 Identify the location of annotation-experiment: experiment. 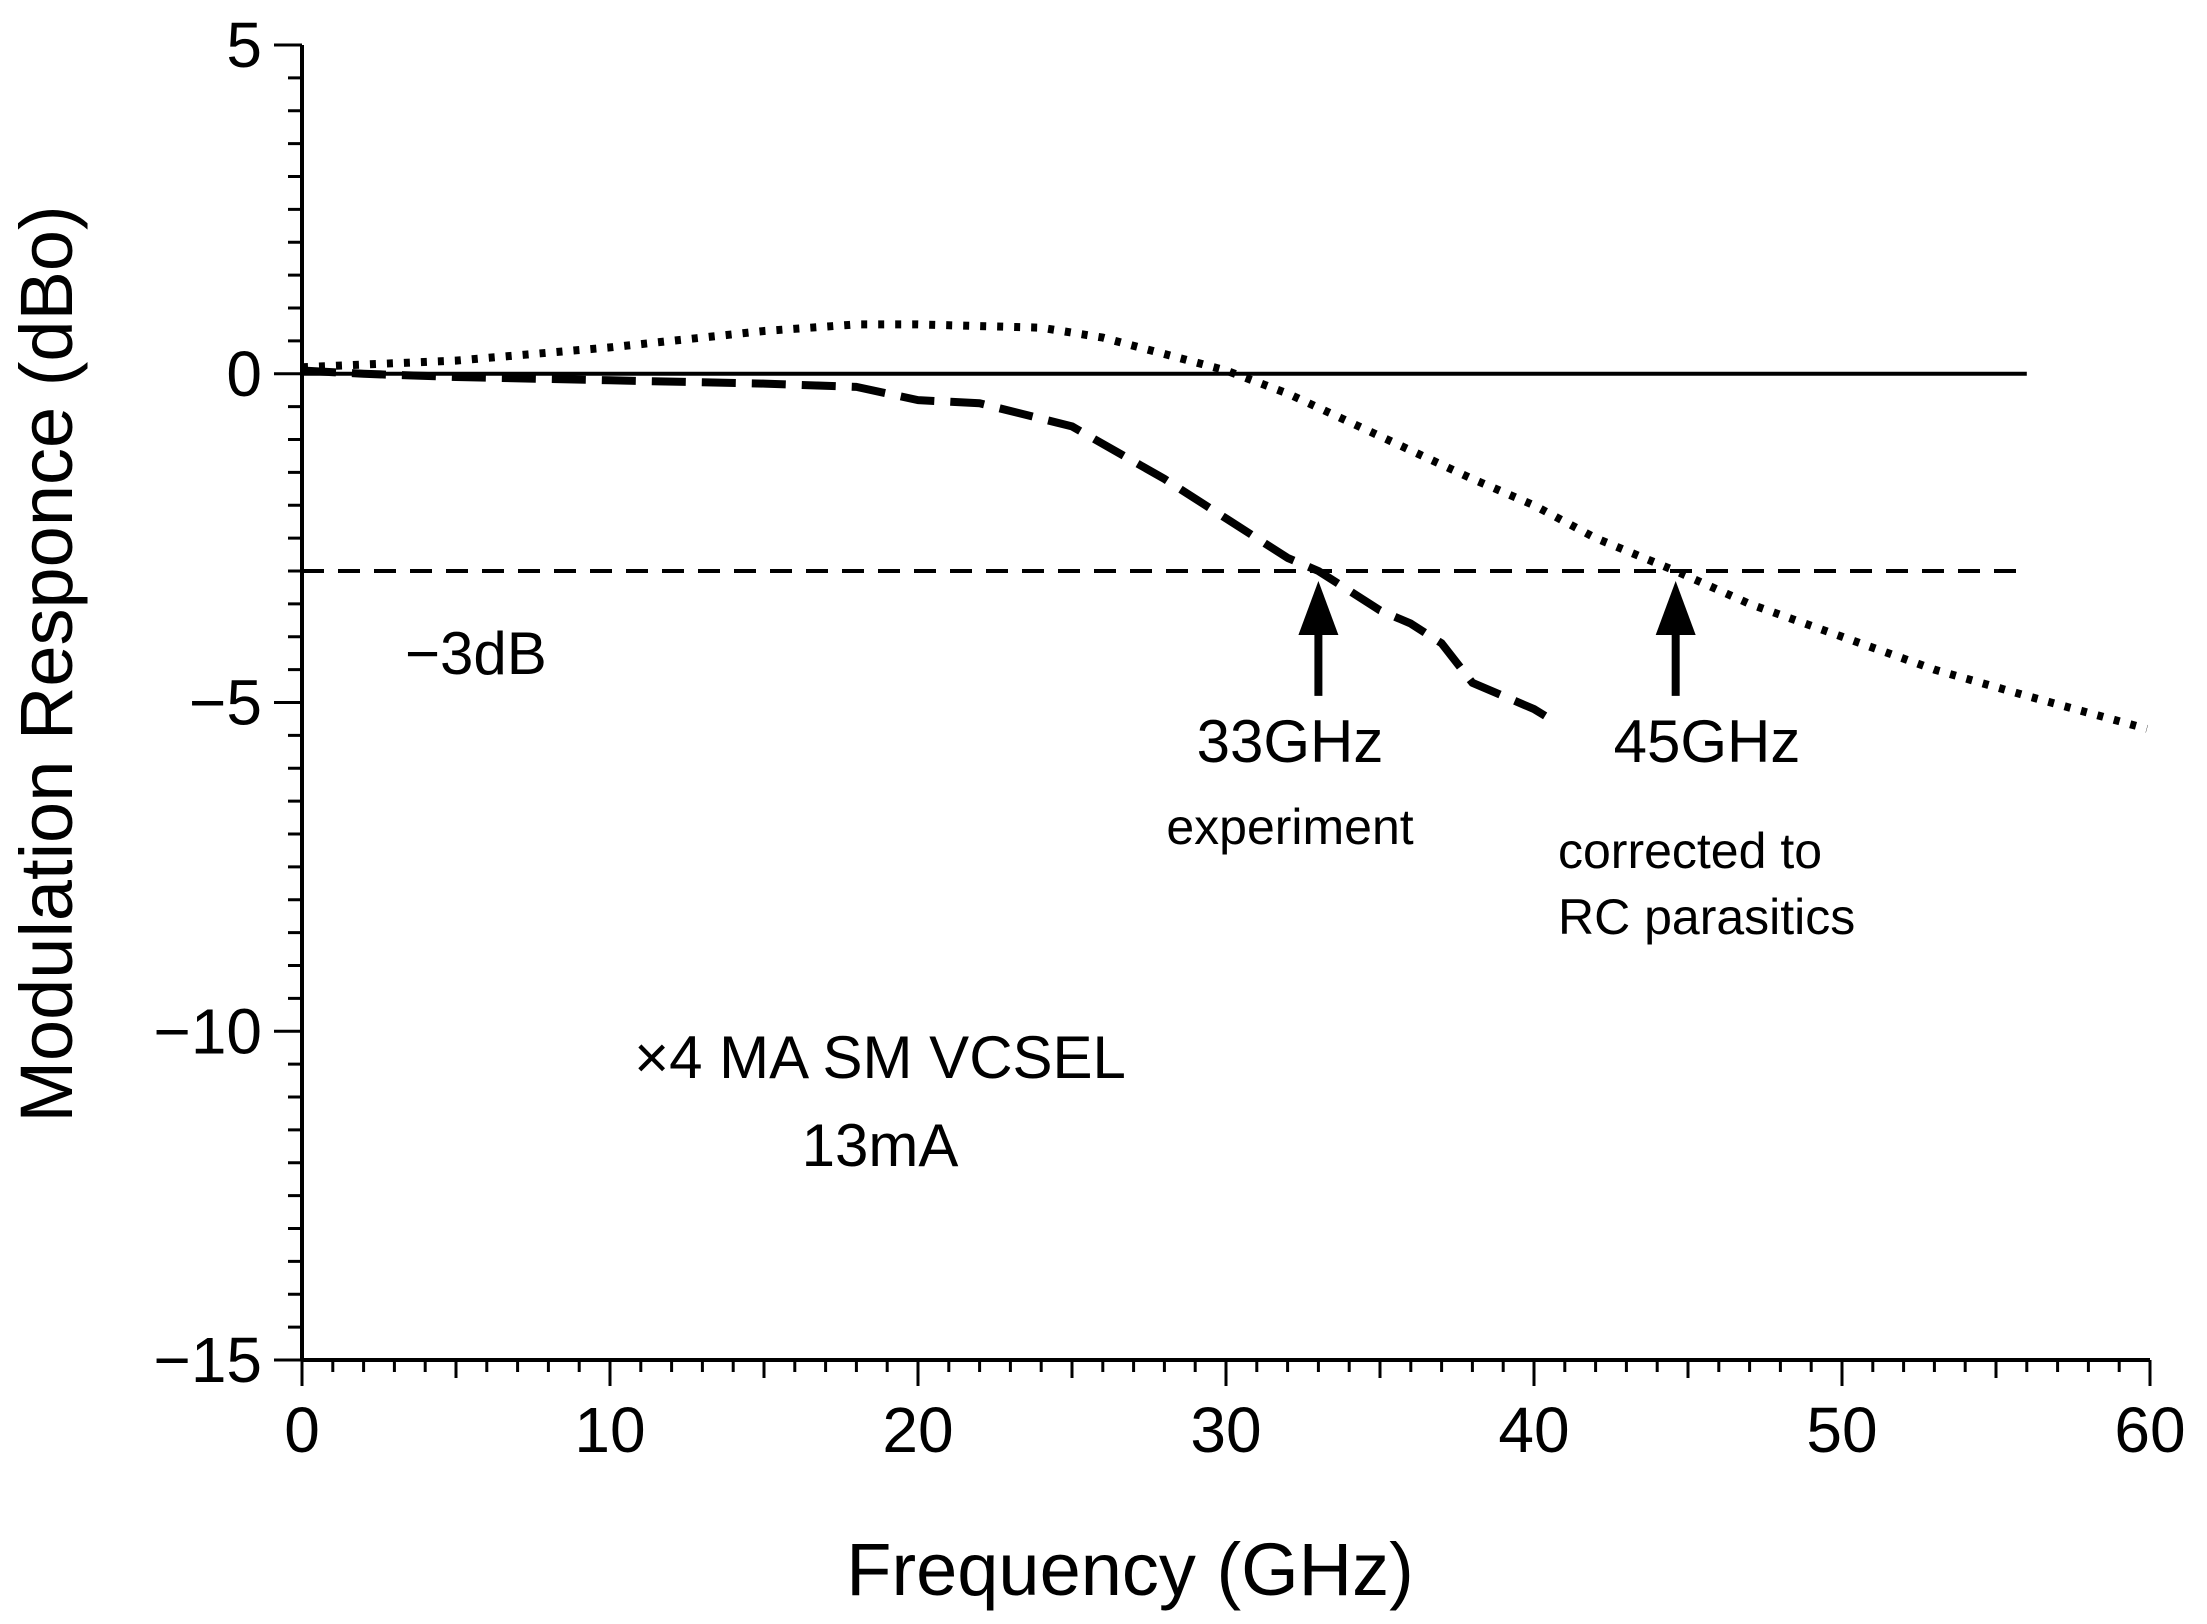
(1289, 827).